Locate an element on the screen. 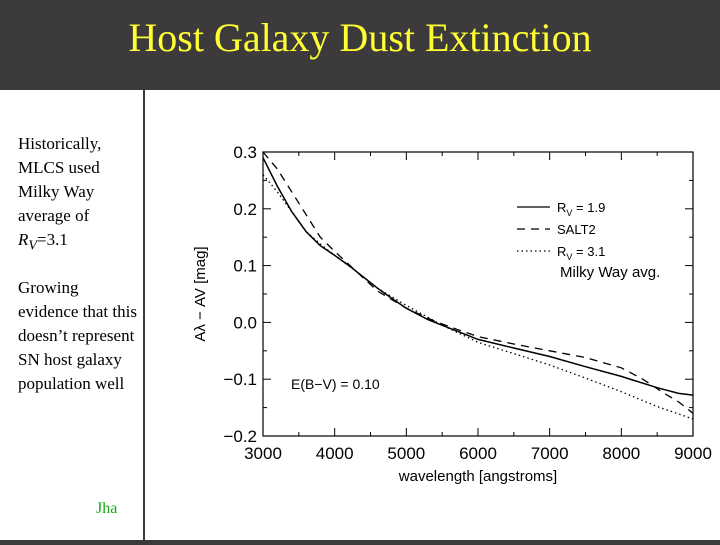 This screenshot has height=545, width=720. rv-number: =3.1 is located at coordinates (52, 239).